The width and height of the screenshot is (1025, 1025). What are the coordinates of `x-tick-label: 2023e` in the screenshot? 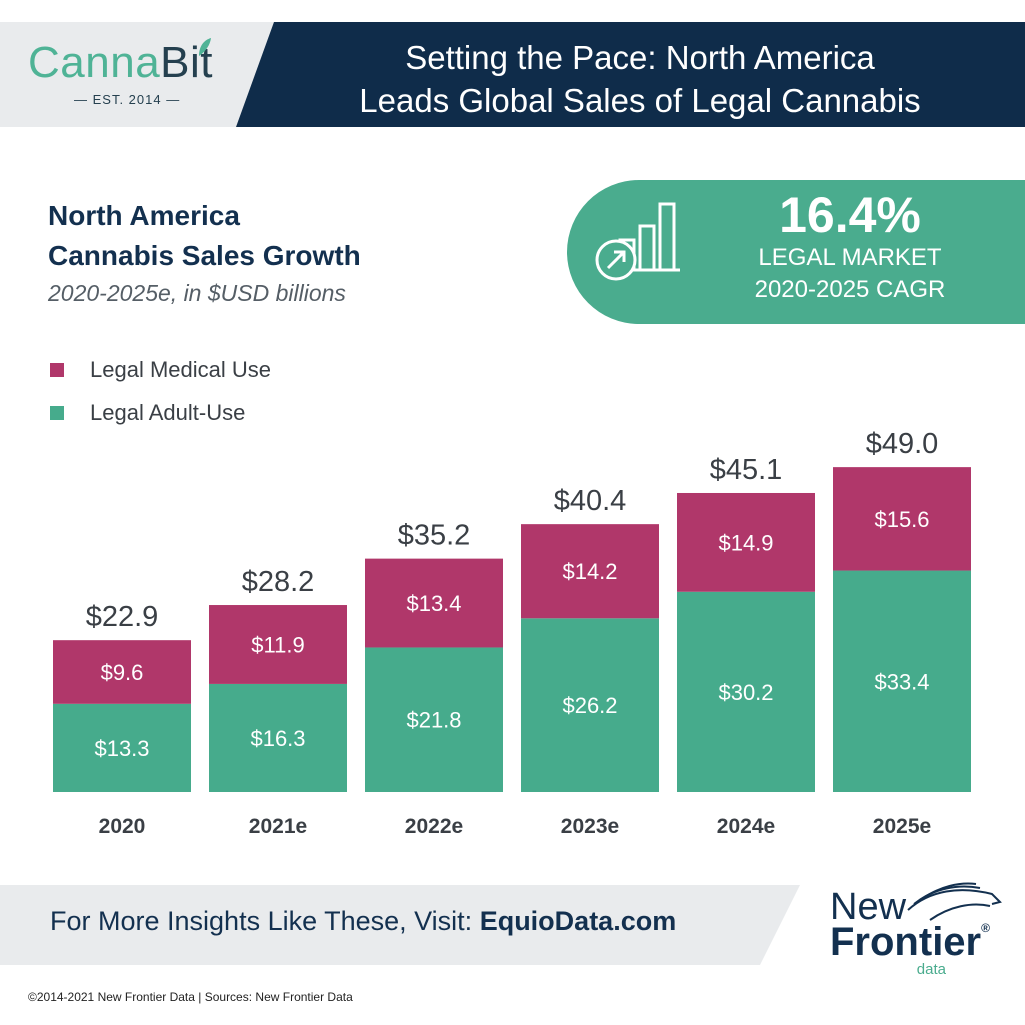 It's located at (590, 826).